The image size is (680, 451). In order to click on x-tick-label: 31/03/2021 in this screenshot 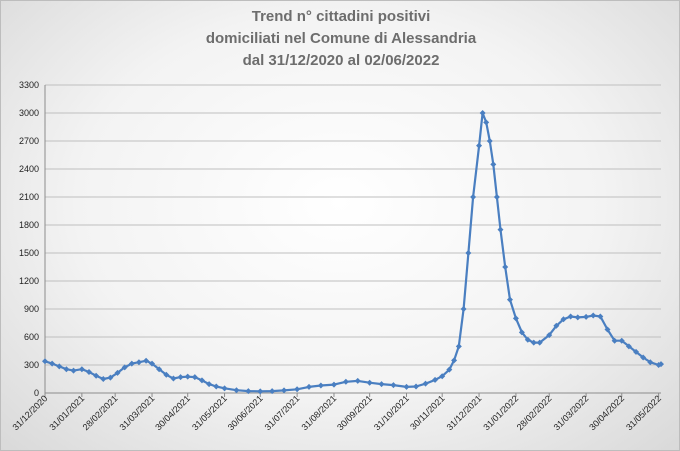, I will do `click(137, 412)`.